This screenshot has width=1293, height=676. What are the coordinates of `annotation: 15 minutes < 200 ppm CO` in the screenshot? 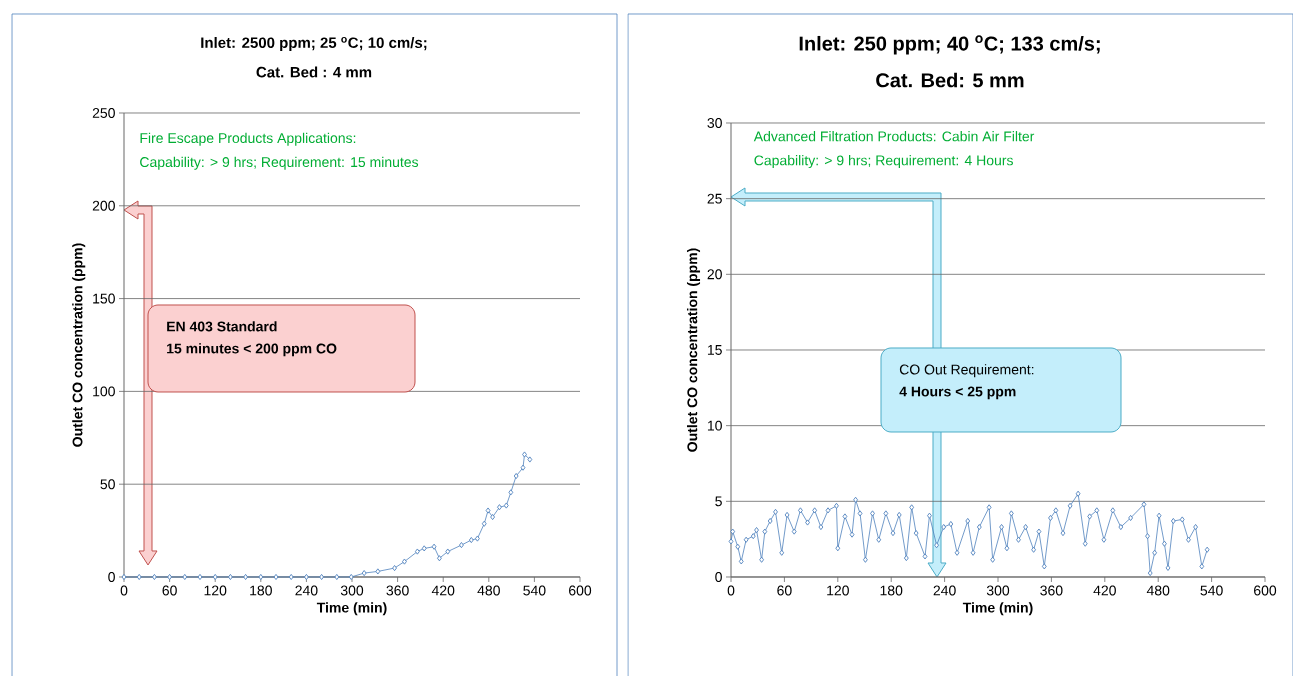 It's located at (252, 350).